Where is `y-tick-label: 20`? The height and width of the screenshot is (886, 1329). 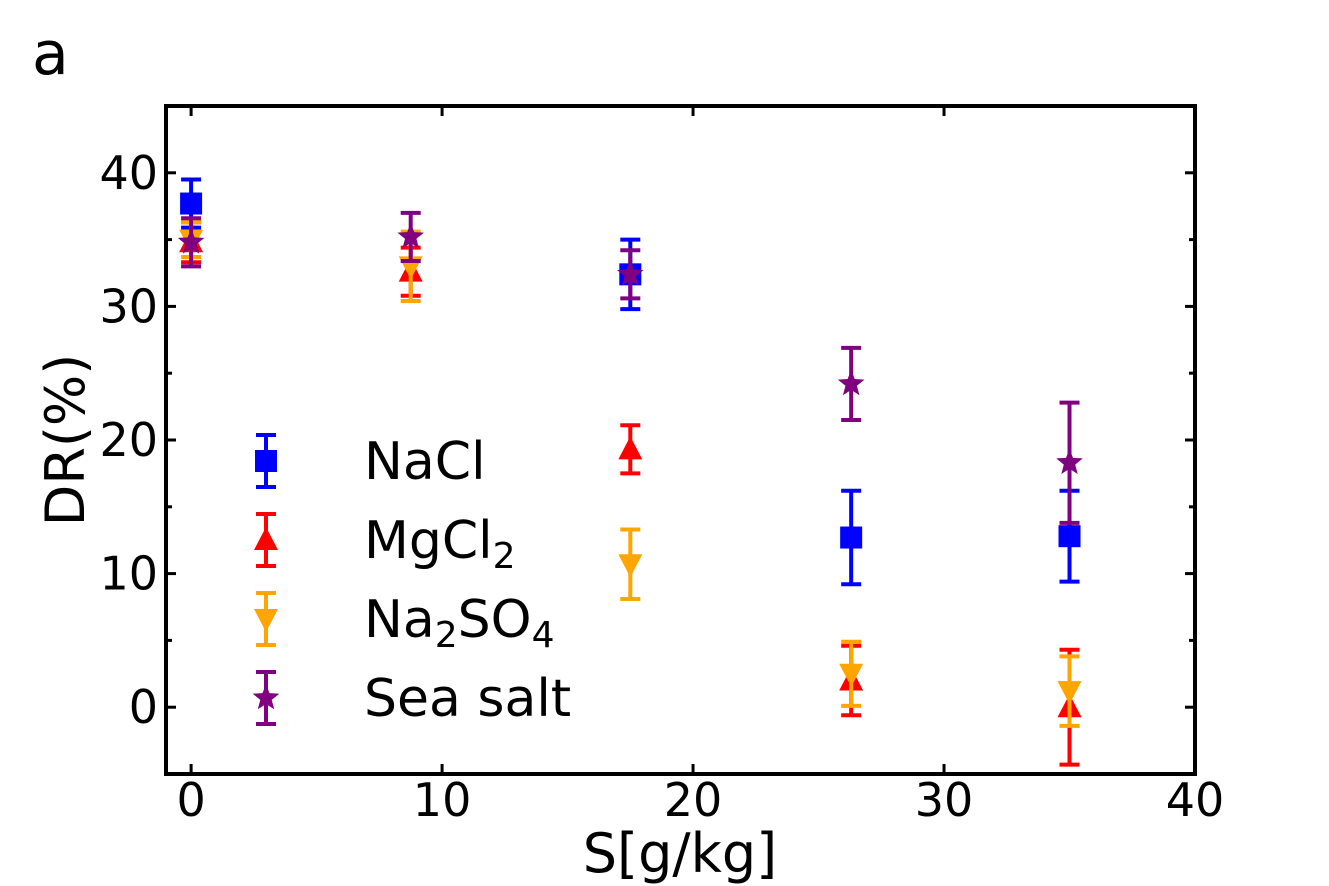 y-tick-label: 20 is located at coordinates (128, 440).